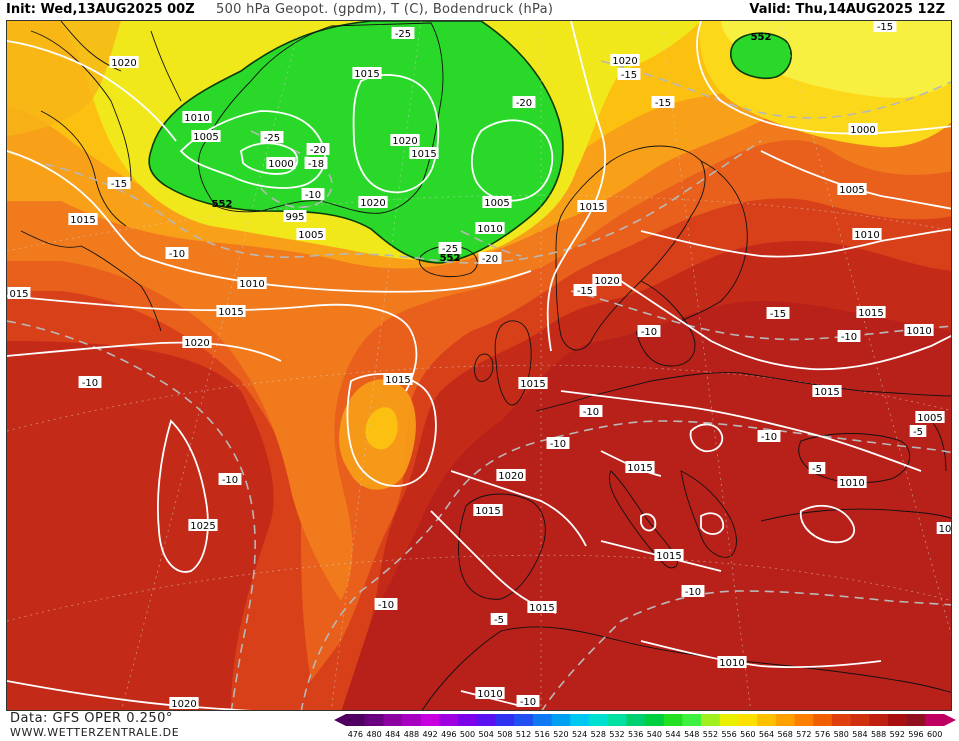  I want to click on isobar-label: 1025, so click(203, 525).